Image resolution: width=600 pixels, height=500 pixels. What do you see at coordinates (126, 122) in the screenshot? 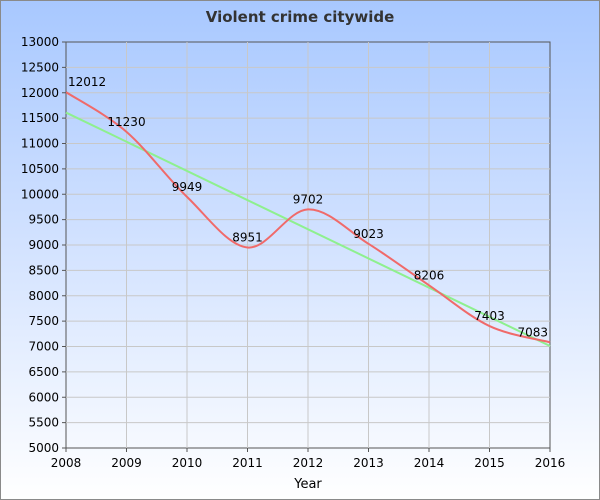
I see `data-label: 11230` at bounding box center [126, 122].